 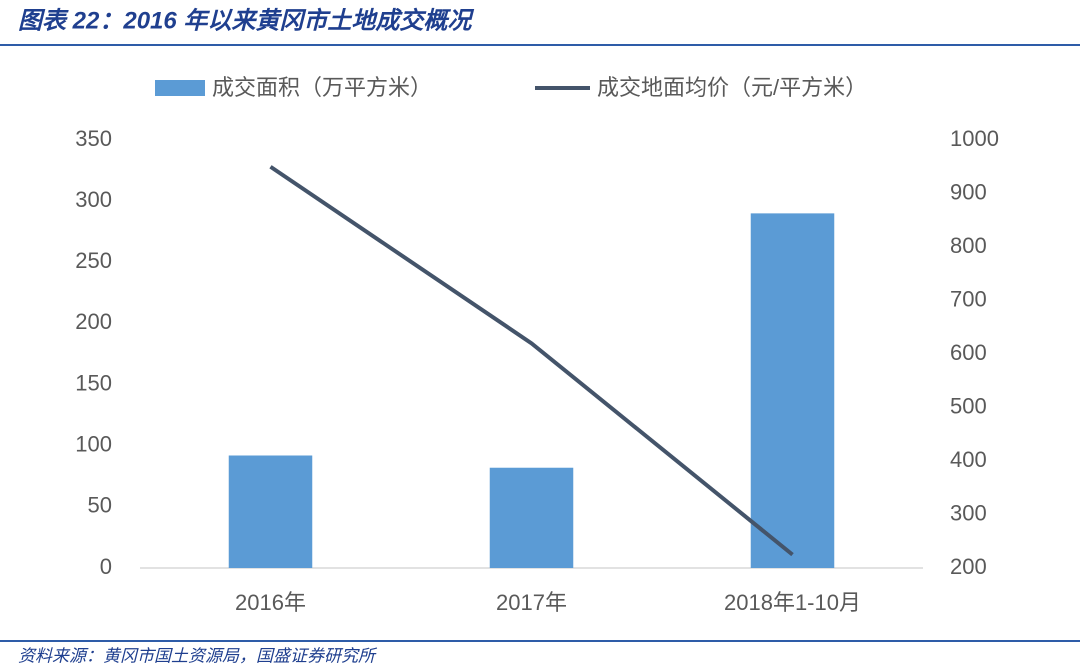 What do you see at coordinates (93, 321) in the screenshot?
I see `y-tick-label: 200` at bounding box center [93, 321].